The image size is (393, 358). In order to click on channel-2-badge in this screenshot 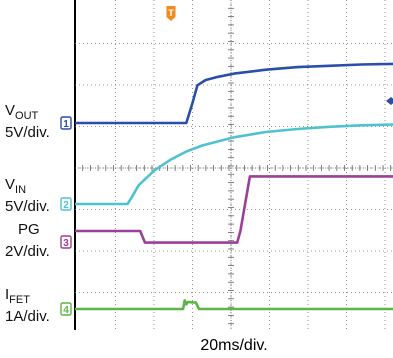, I will do `click(66, 204)`.